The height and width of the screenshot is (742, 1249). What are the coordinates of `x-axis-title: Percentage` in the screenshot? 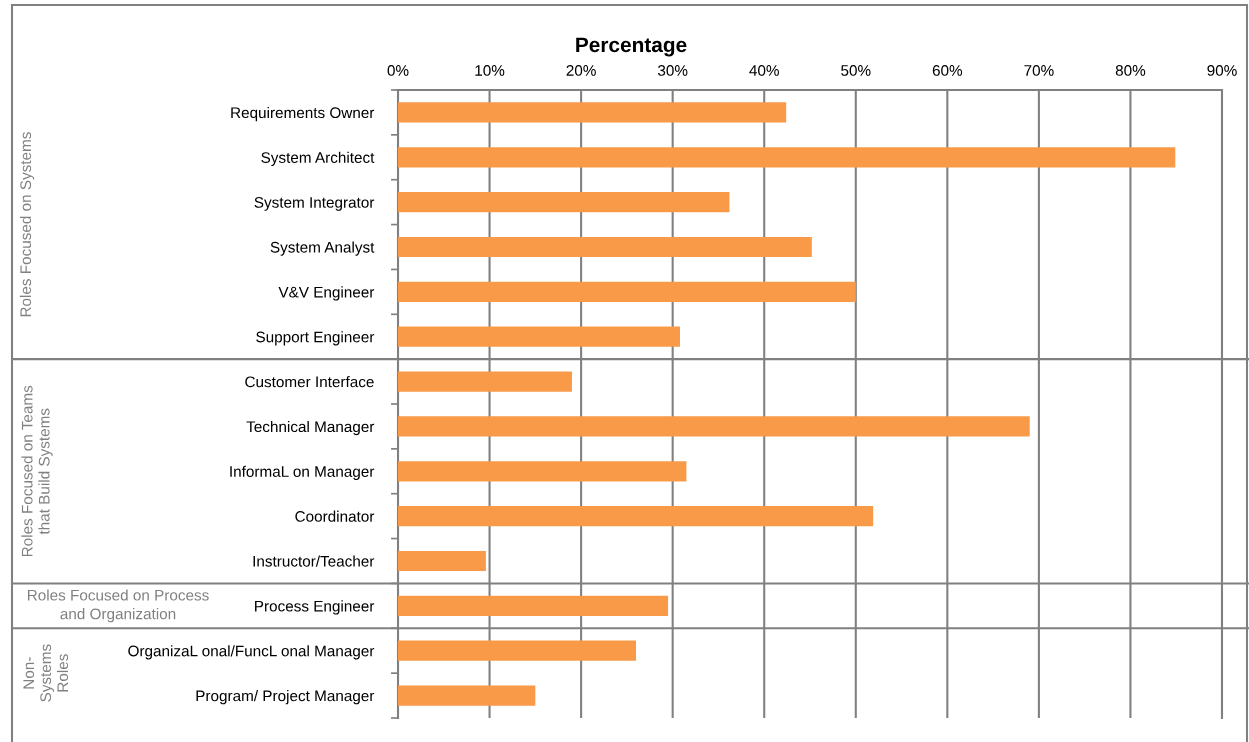 It's located at (631, 47).